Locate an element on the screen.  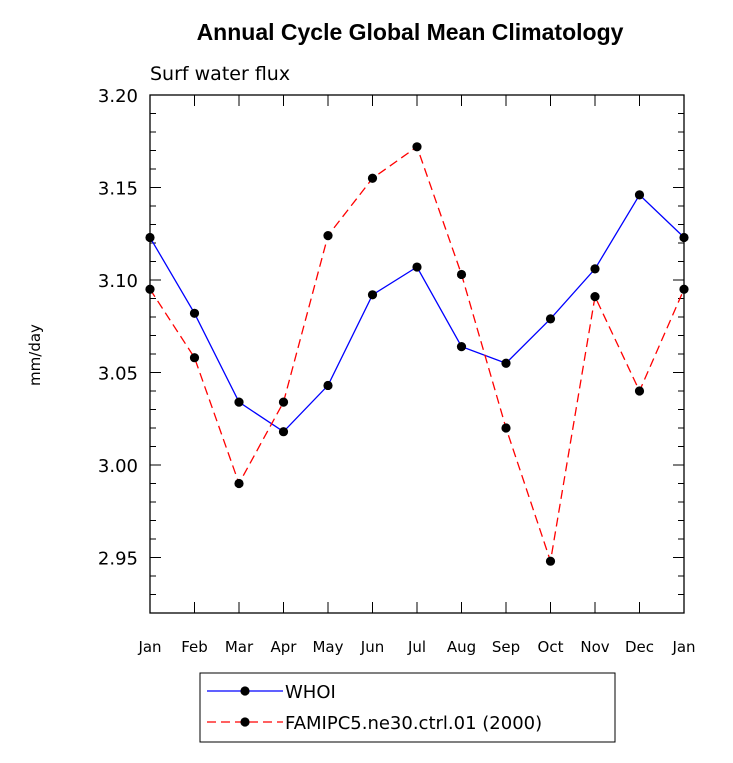
x-tick-label: Mar is located at coordinates (239, 647).